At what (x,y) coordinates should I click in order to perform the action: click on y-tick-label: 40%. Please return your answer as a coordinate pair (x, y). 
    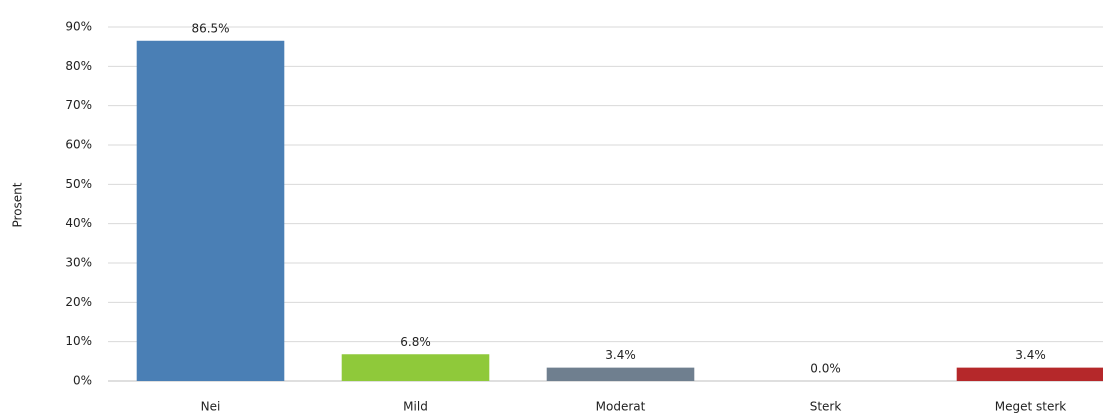
    Looking at the image, I should click on (78, 223).